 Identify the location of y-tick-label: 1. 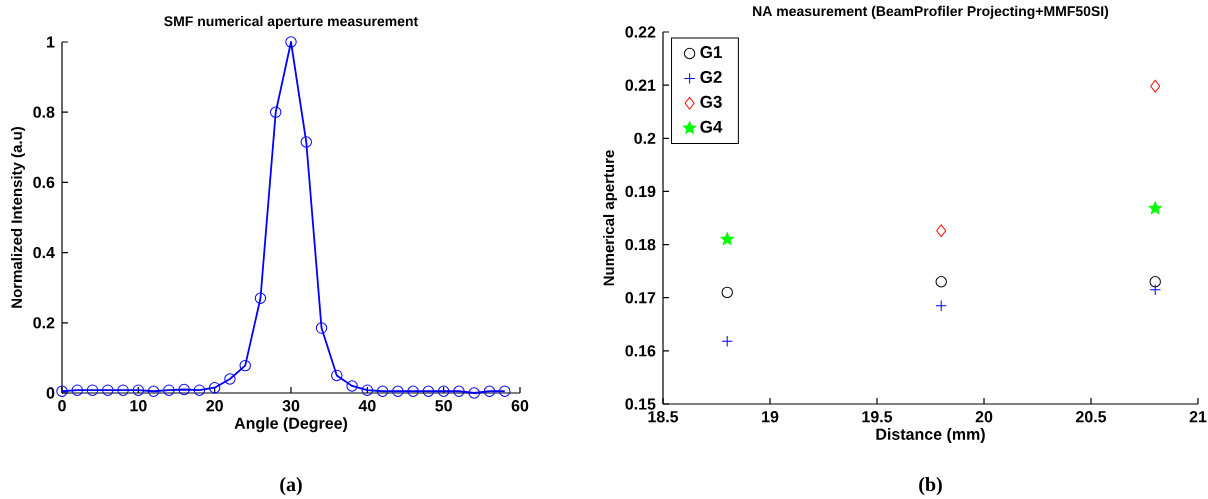
(51, 42).